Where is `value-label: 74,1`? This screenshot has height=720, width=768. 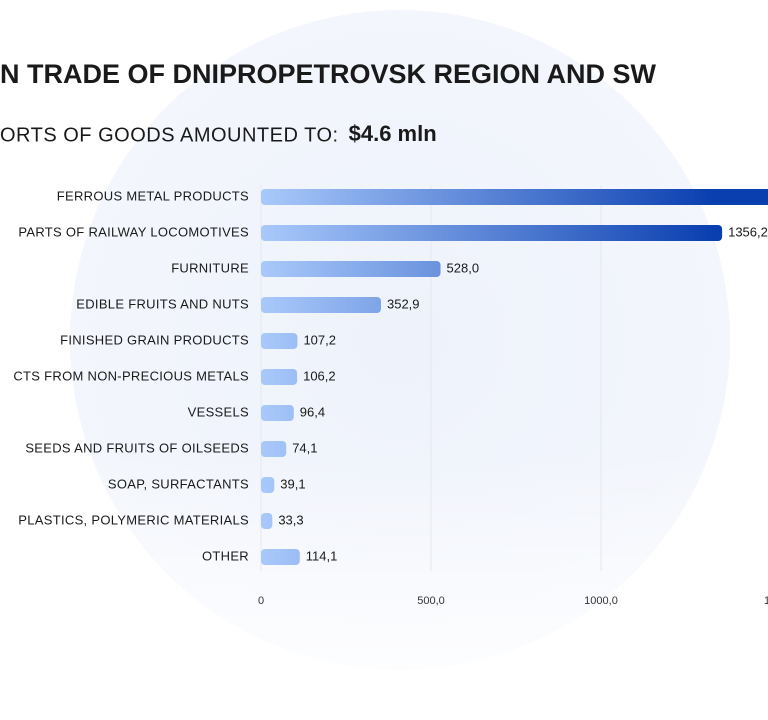 value-label: 74,1 is located at coordinates (304, 447).